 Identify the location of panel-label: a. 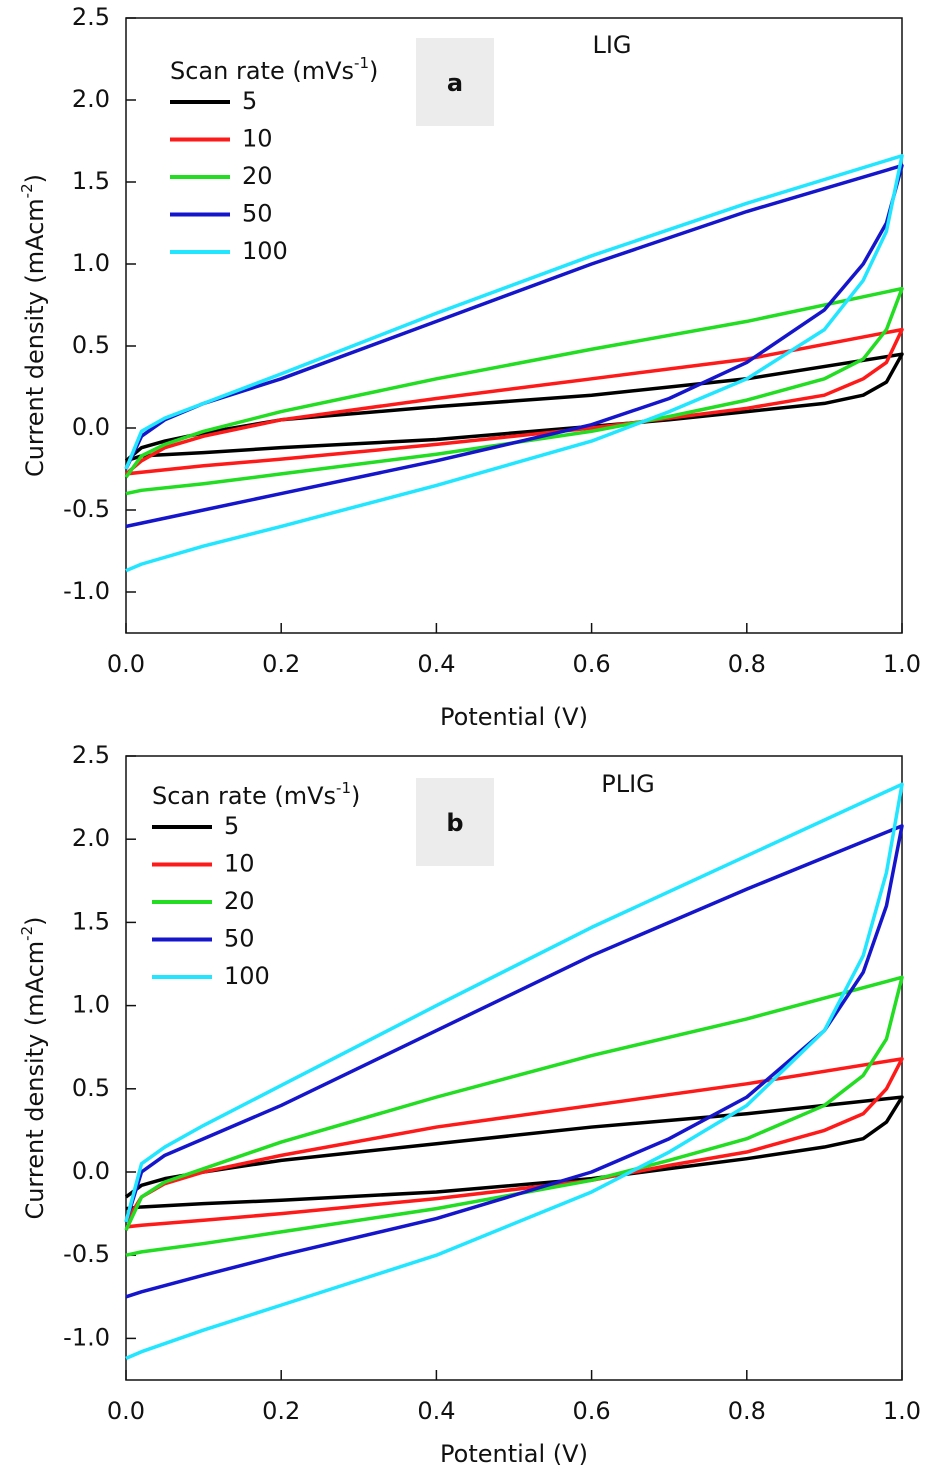
(455, 83).